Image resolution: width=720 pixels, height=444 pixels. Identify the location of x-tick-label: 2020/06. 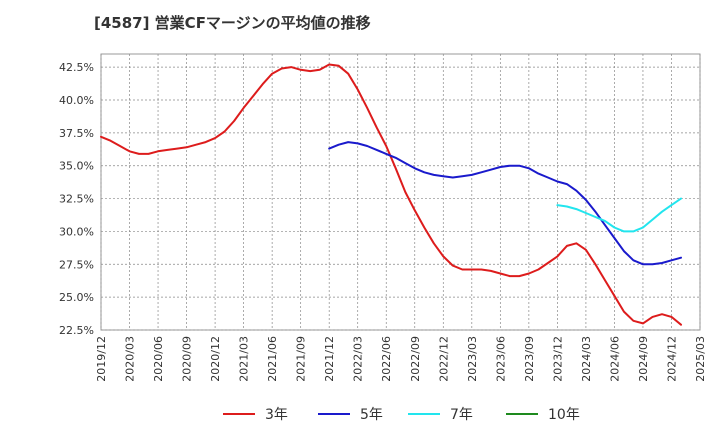
(158, 359).